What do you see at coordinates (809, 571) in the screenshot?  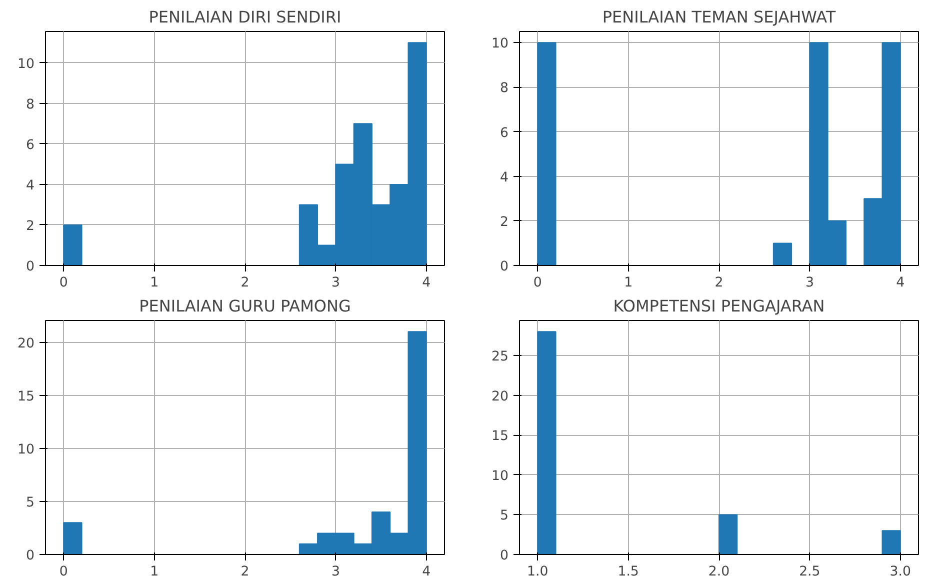 I see `x-tick-label: 2.5` at bounding box center [809, 571].